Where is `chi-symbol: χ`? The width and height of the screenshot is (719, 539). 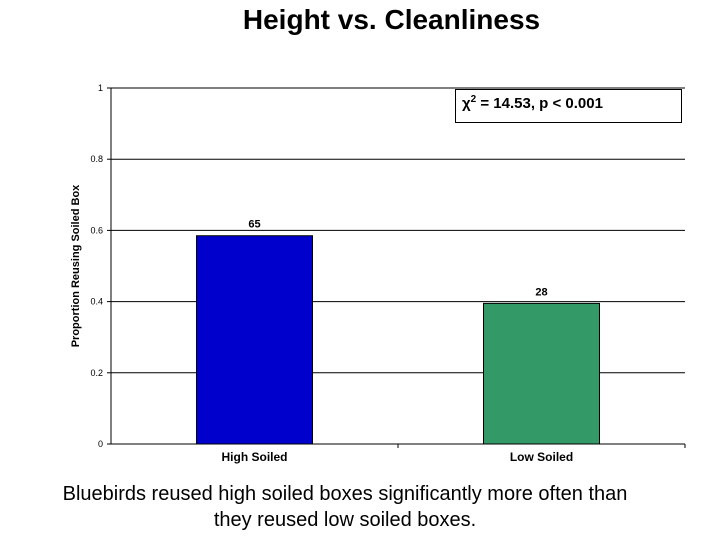 chi-symbol: χ is located at coordinates (466, 103).